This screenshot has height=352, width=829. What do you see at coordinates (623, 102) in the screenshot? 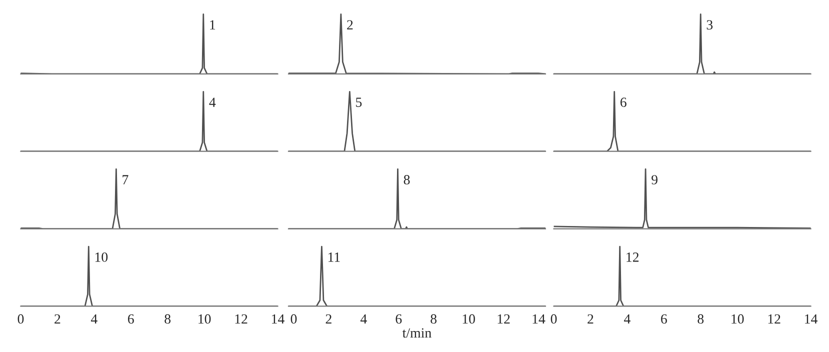
I see `annotation: 6` at bounding box center [623, 102].